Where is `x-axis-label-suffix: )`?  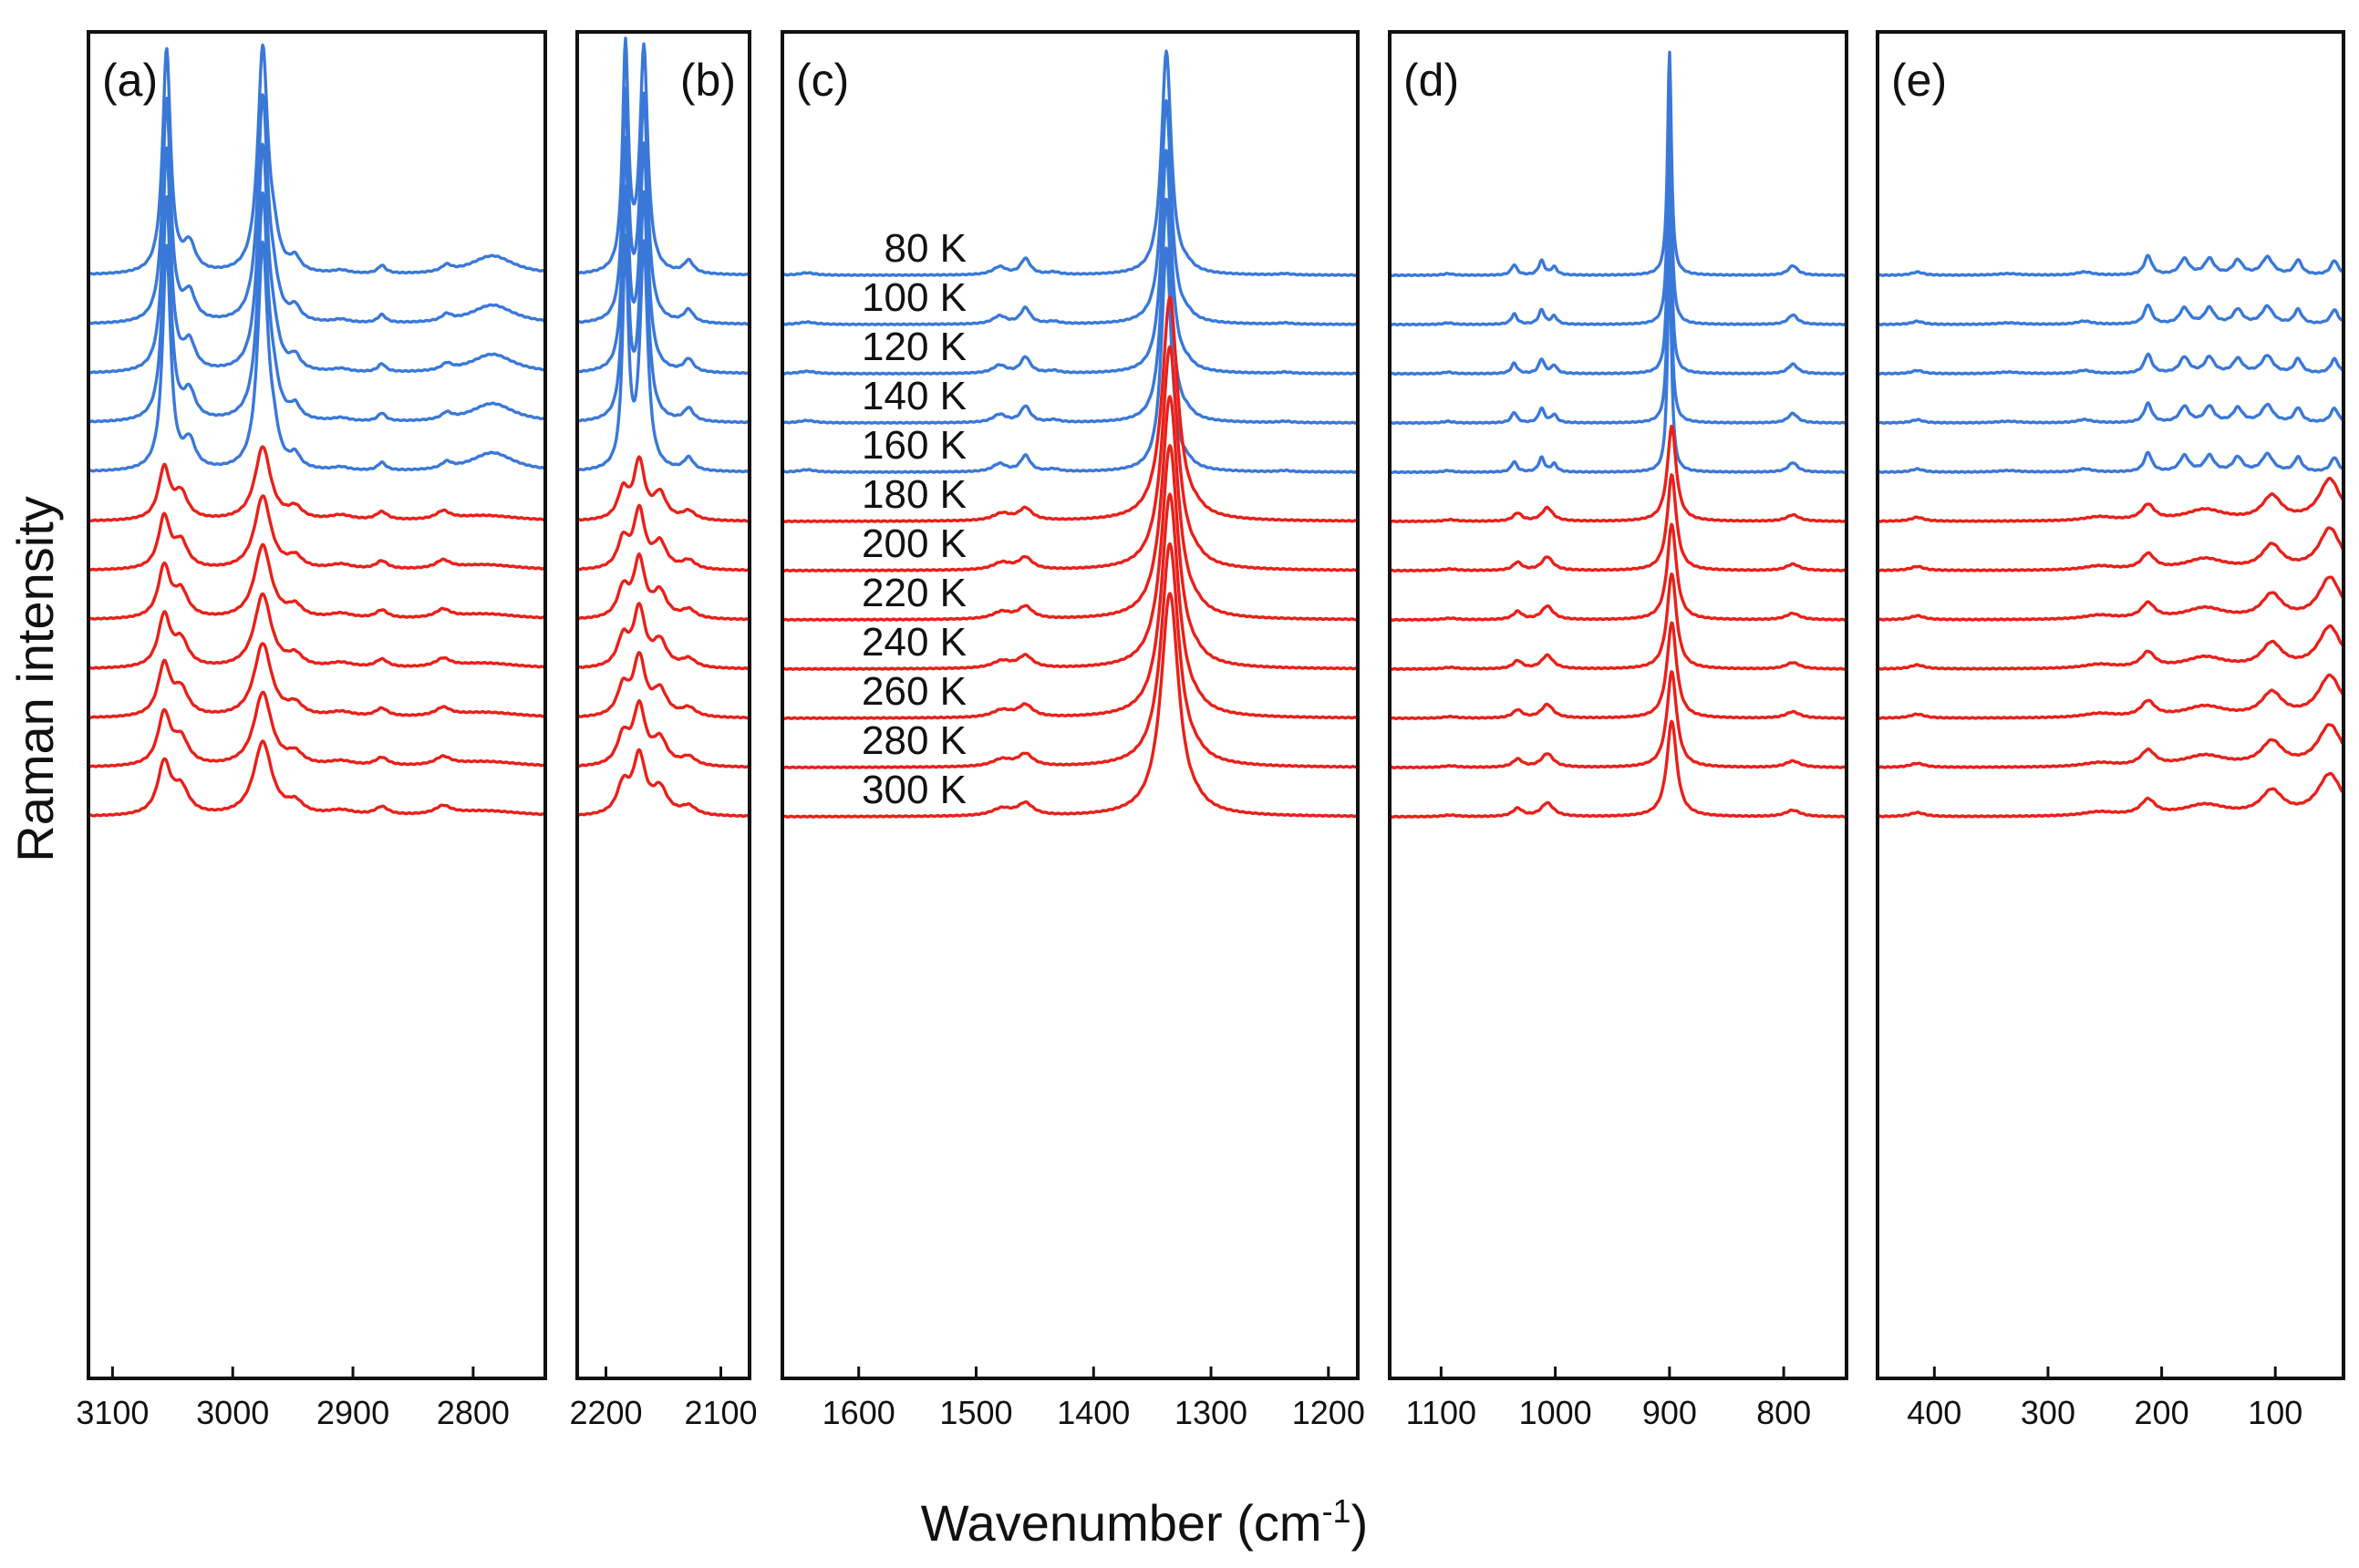 x-axis-label-suffix: ) is located at coordinates (1360, 1523).